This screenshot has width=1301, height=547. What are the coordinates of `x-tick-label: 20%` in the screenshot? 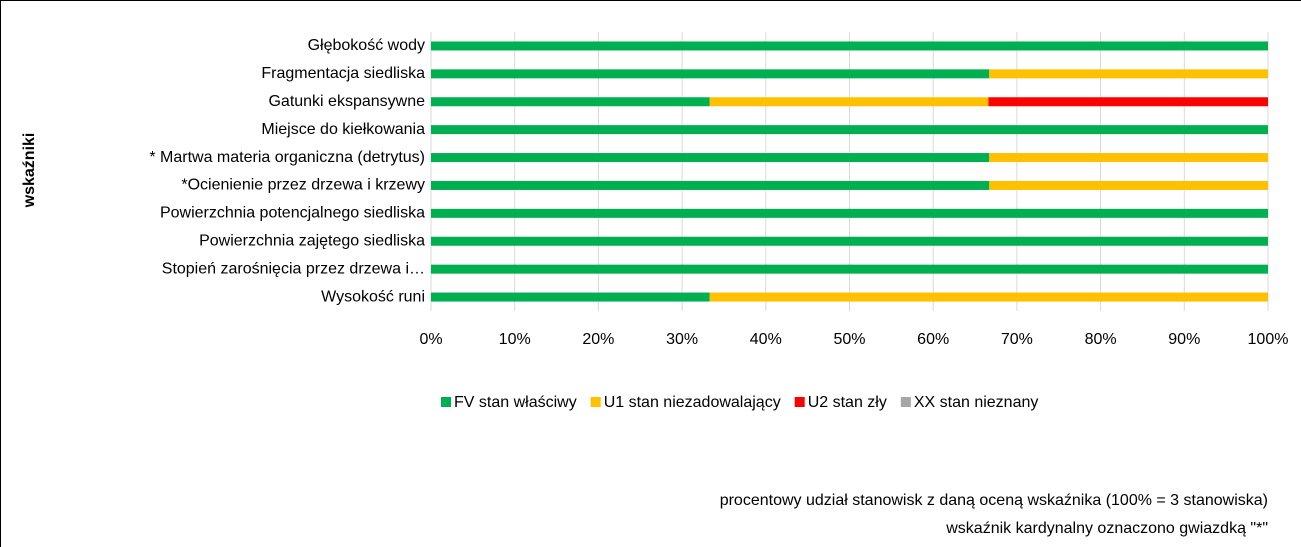 It's located at (598, 339).